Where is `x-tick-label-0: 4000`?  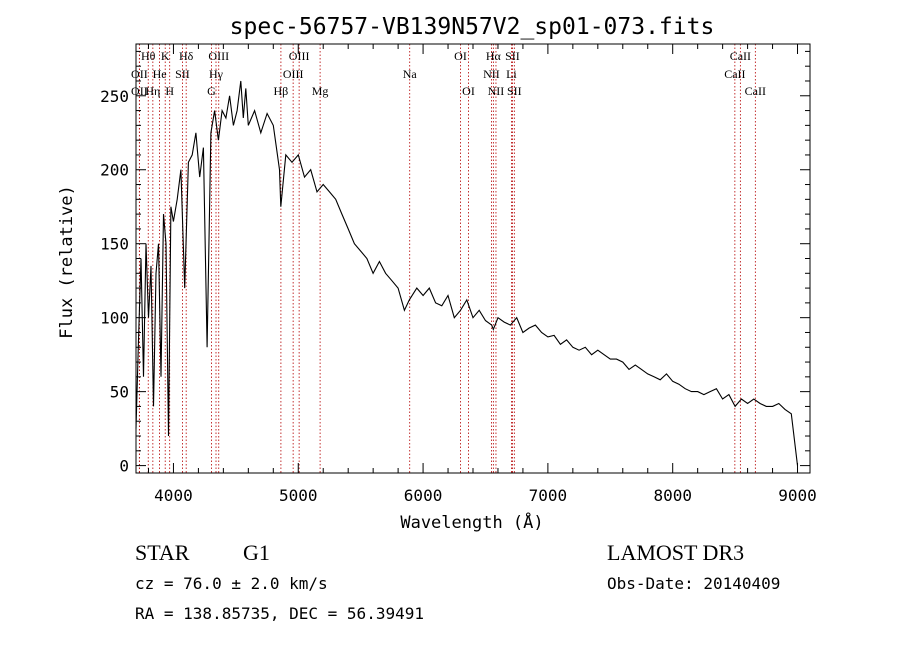 x-tick-label-0: 4000 is located at coordinates (173, 495).